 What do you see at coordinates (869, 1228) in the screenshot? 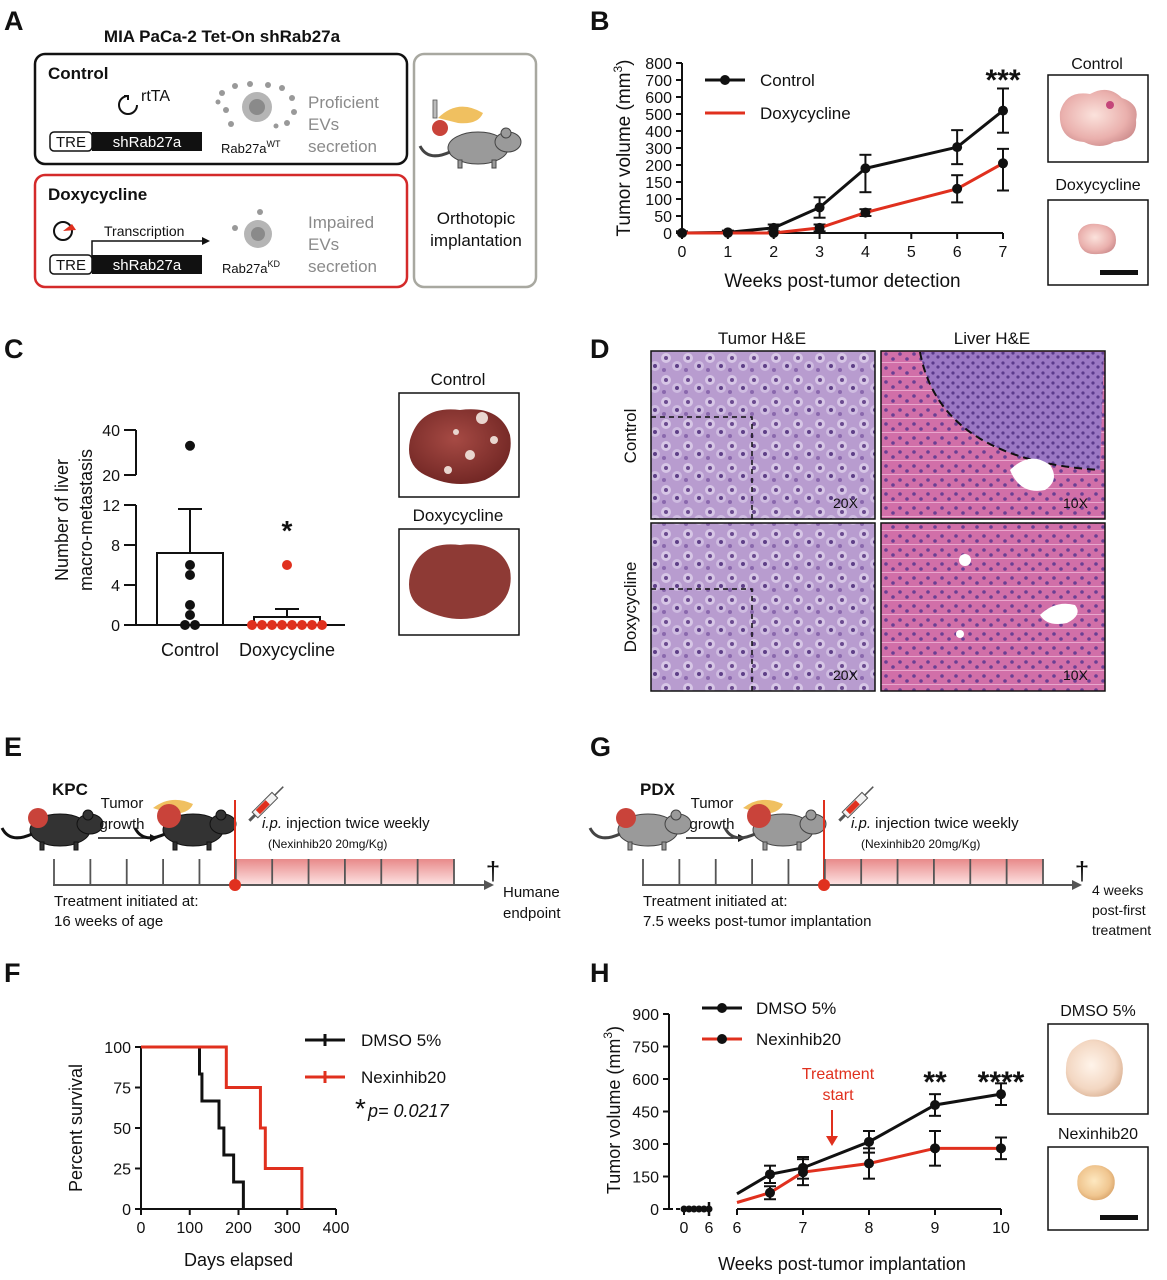
I see `x-tick-label: 8` at bounding box center [869, 1228].